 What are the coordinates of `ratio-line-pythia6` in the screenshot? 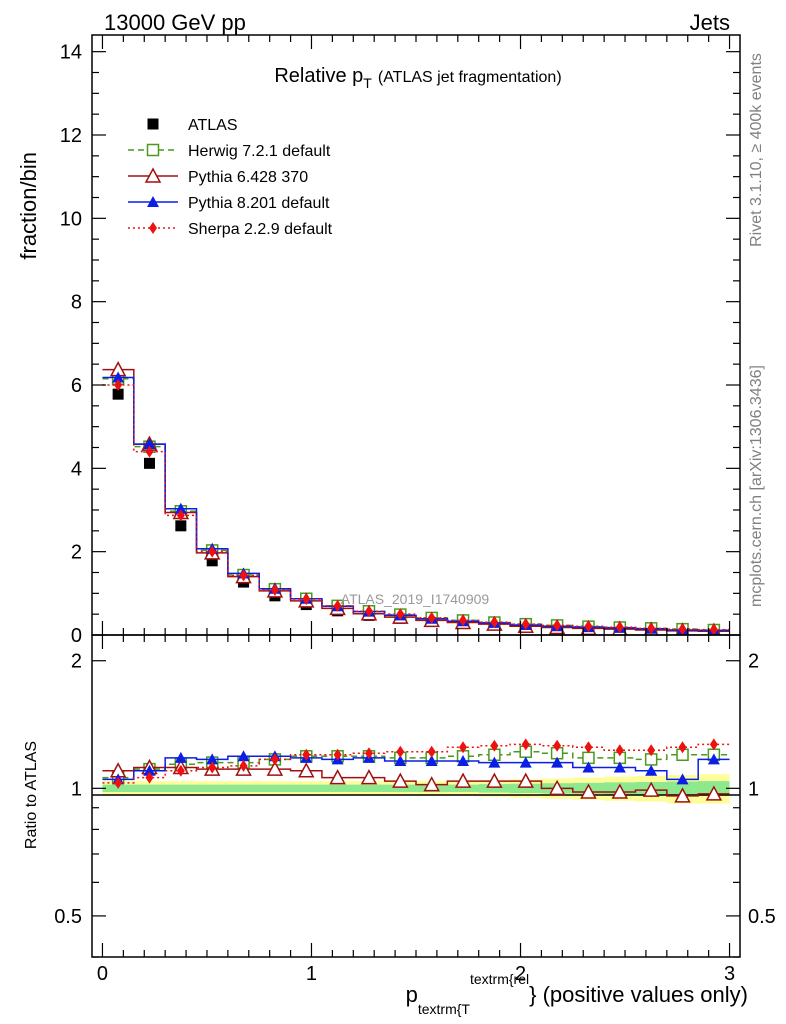 It's located at (416, 781).